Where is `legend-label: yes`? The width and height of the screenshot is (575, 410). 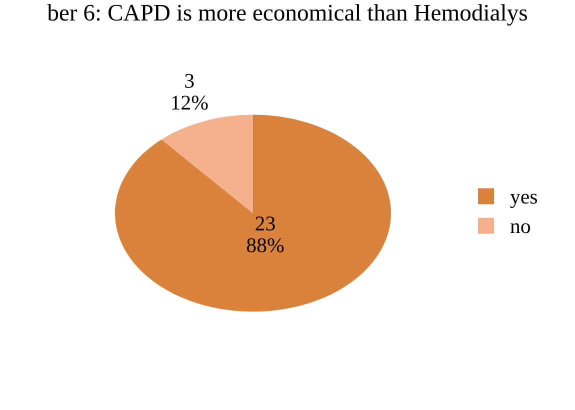
legend-label: yes is located at coordinates (524, 201).